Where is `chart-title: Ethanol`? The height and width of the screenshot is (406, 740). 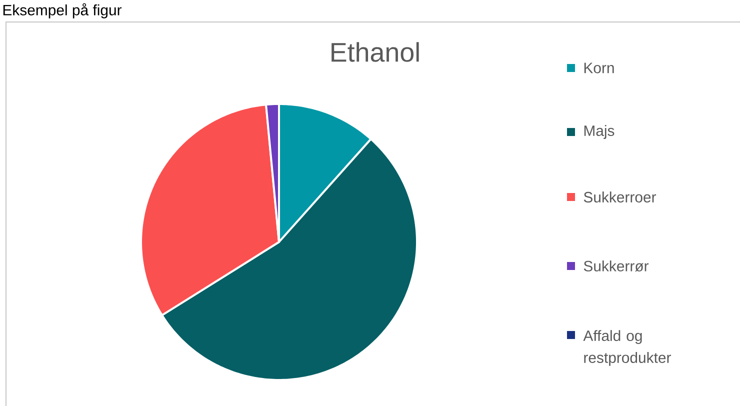 chart-title: Ethanol is located at coordinates (375, 52).